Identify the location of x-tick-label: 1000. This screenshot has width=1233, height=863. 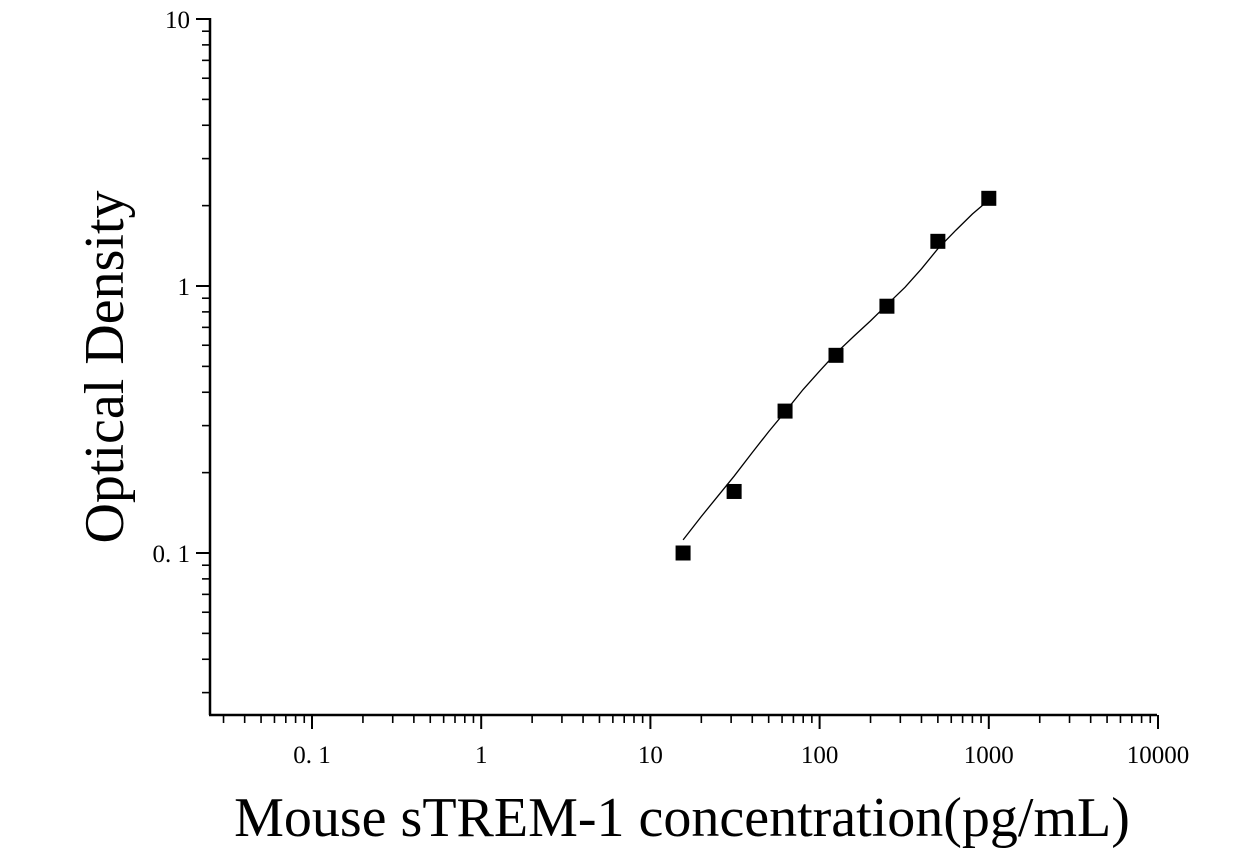
(989, 755).